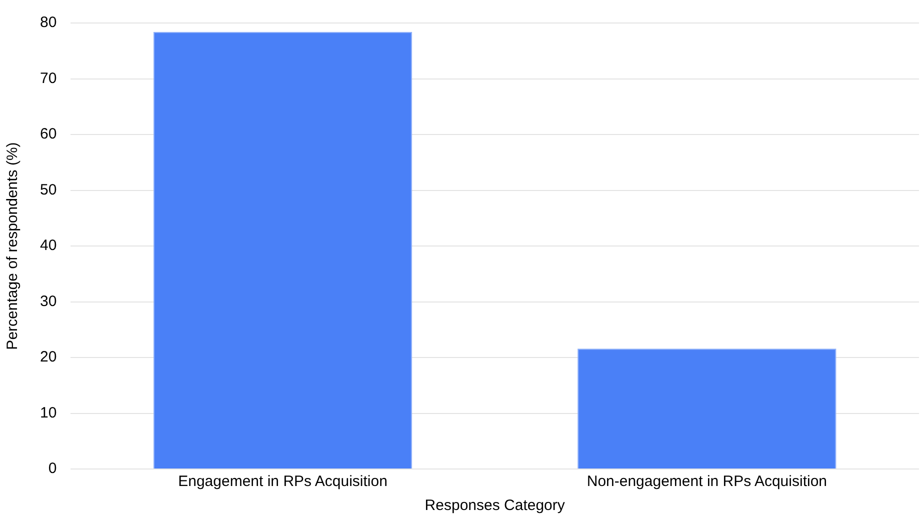 The image size is (921, 515). What do you see at coordinates (52, 469) in the screenshot?
I see `y-tick-label: 0` at bounding box center [52, 469].